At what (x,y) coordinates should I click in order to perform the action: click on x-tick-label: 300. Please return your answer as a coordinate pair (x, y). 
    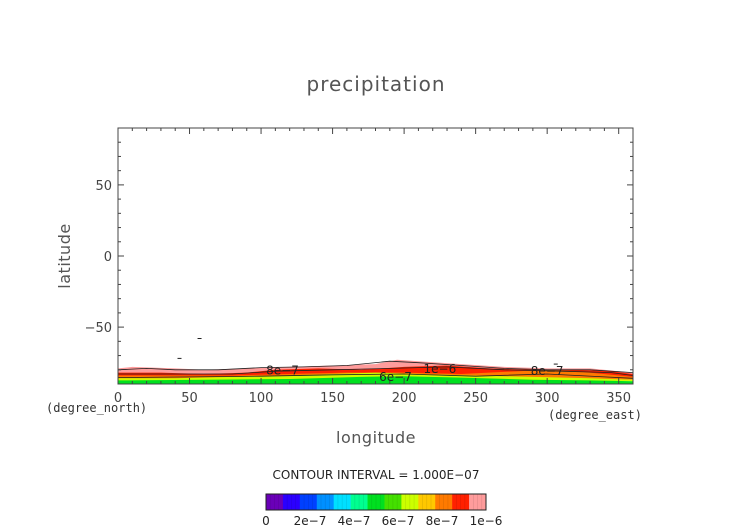
    Looking at the image, I should click on (547, 398).